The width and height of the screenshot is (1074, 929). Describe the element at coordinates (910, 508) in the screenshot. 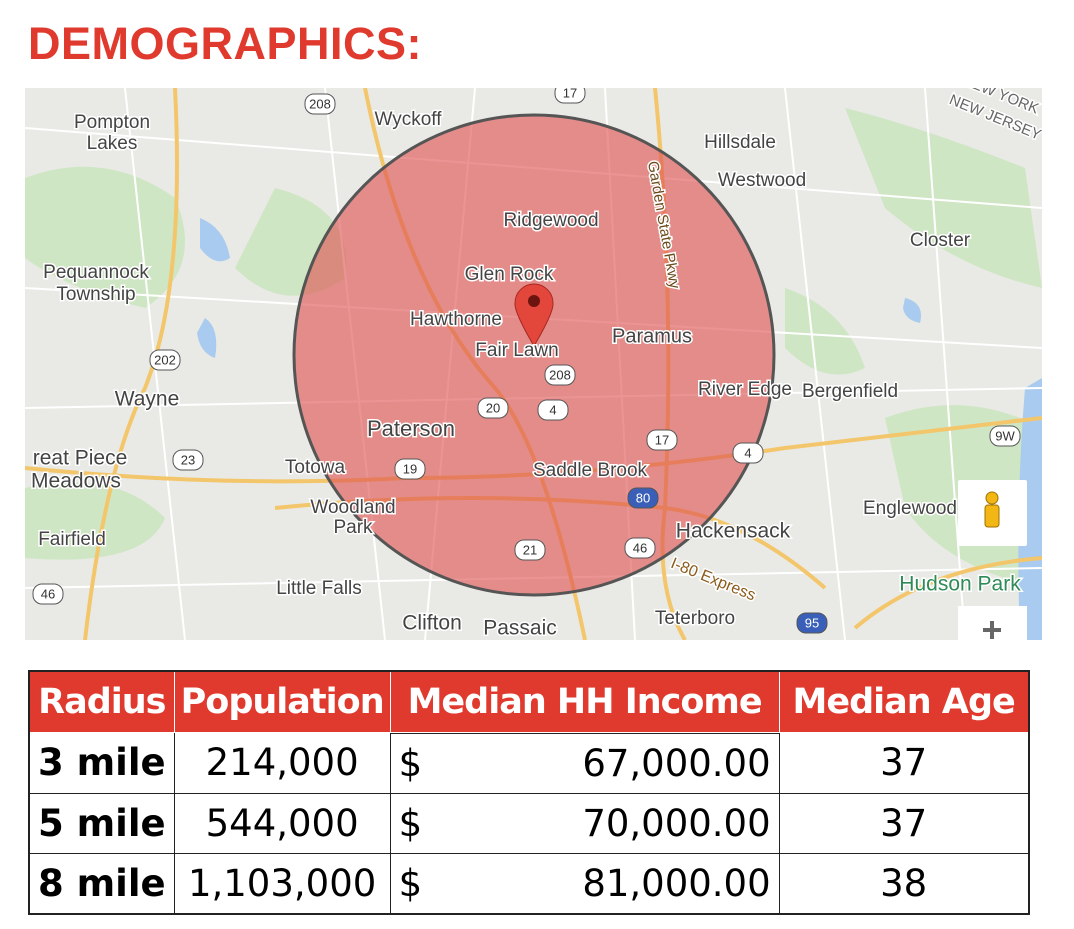

I see `map-label: Englewood` at that location.